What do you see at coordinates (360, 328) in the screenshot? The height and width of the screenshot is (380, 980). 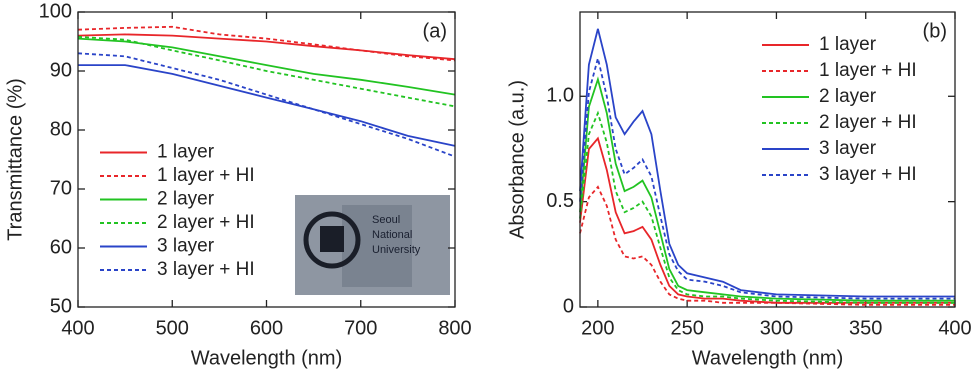 I see `x-tick-label: 700` at bounding box center [360, 328].